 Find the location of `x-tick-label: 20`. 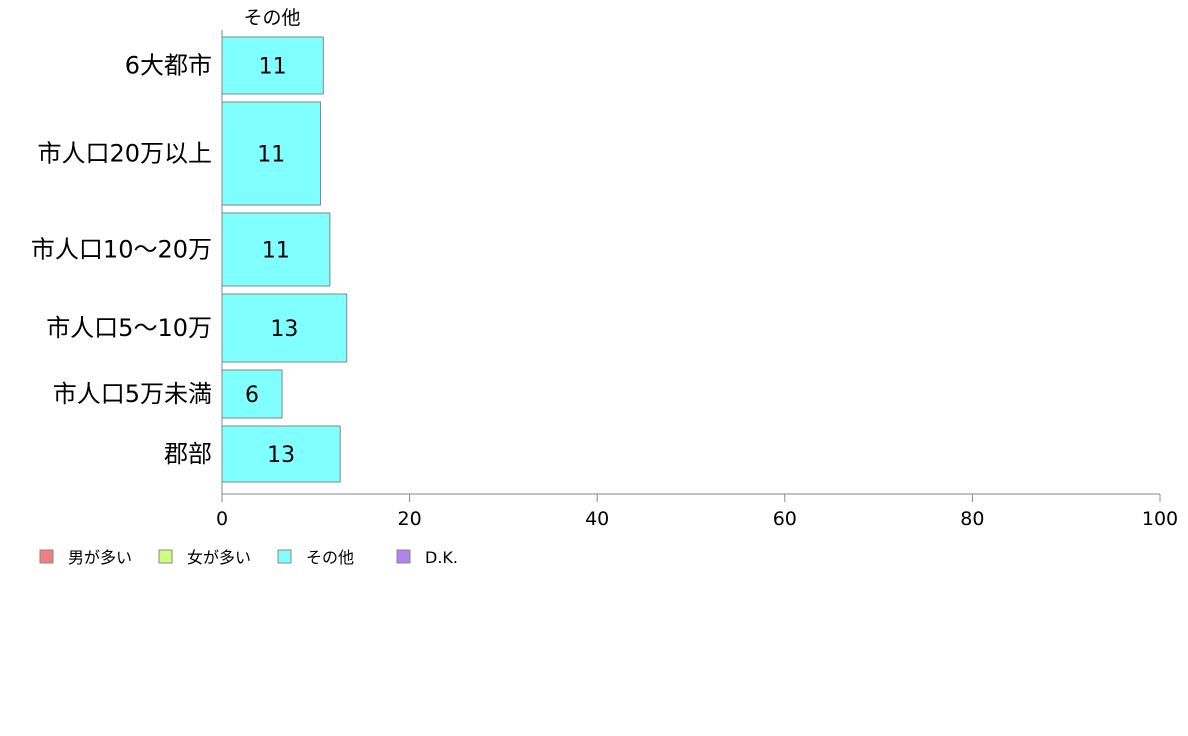

x-tick-label: 20 is located at coordinates (410, 519).